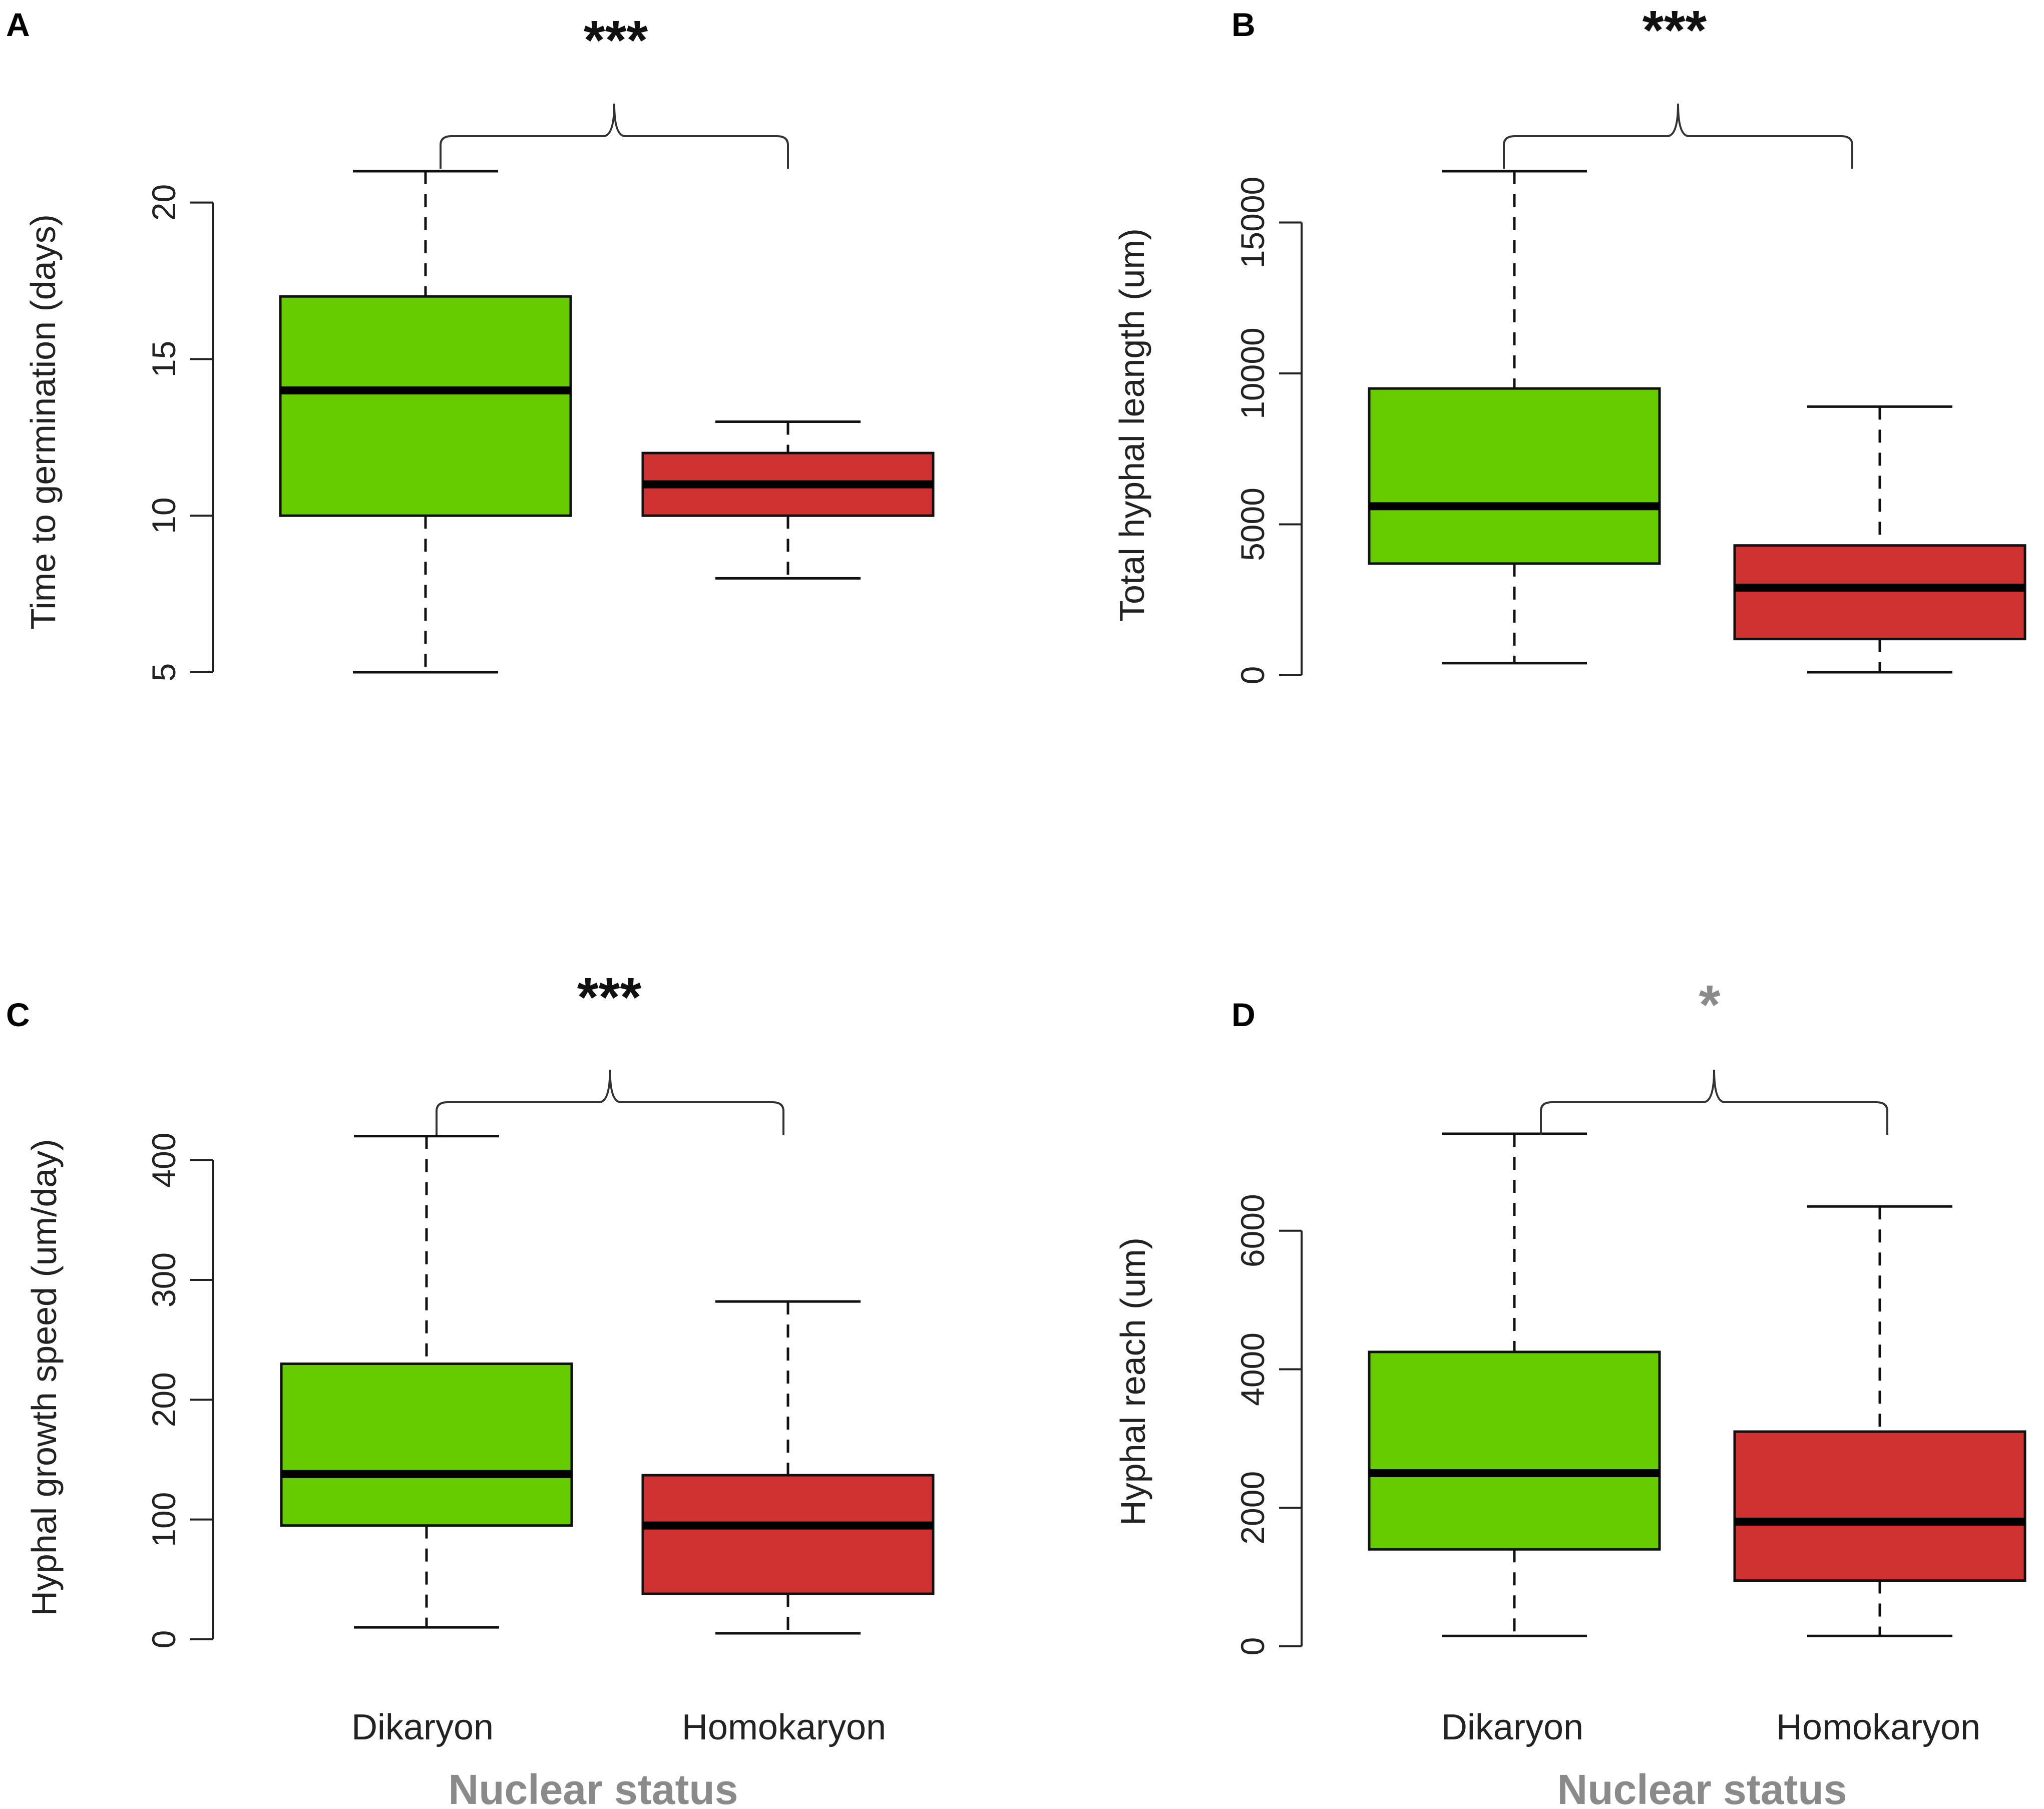  I want to click on y-tick-label: 20, so click(164, 202).